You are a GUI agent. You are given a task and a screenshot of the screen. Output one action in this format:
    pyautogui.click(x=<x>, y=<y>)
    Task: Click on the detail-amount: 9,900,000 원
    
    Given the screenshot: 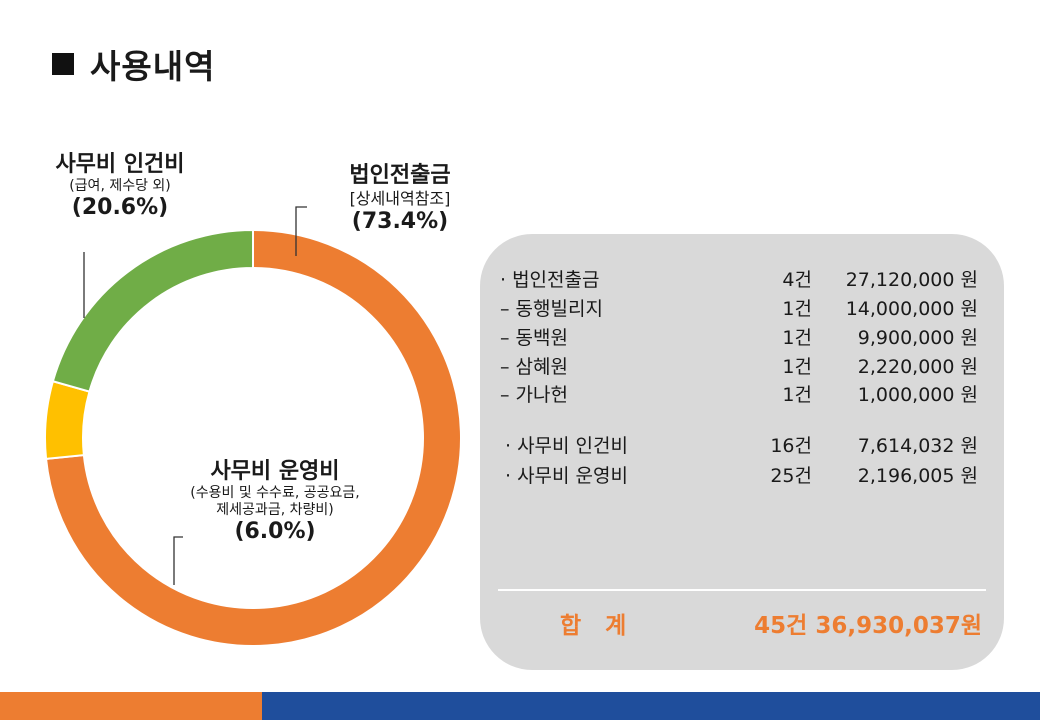 What is the action you would take?
    pyautogui.click(x=917, y=338)
    